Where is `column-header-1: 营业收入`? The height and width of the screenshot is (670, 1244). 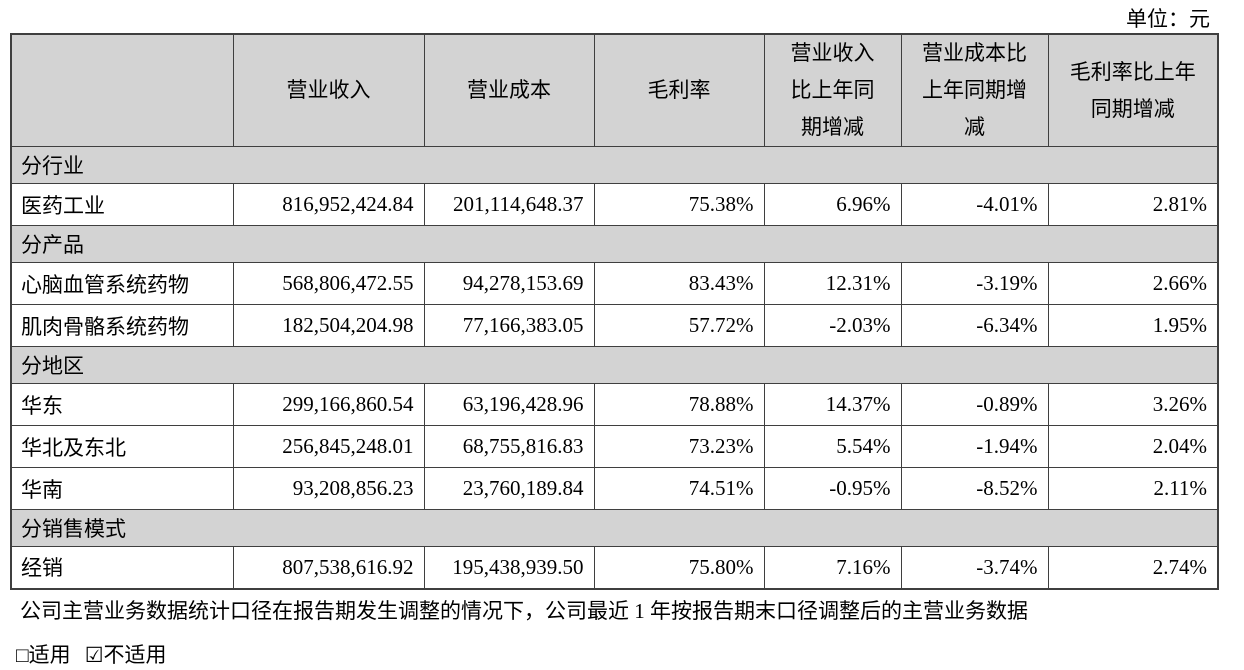
column-header-1: 营业收入 is located at coordinates (328, 90).